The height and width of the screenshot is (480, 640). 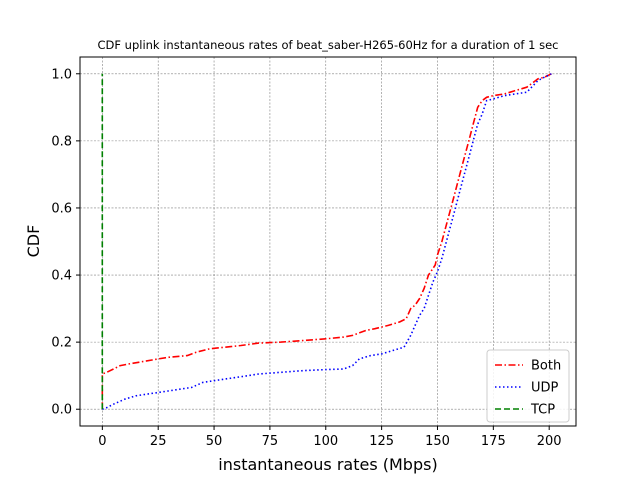 I want to click on x-tick-label: 50, so click(x=214, y=441).